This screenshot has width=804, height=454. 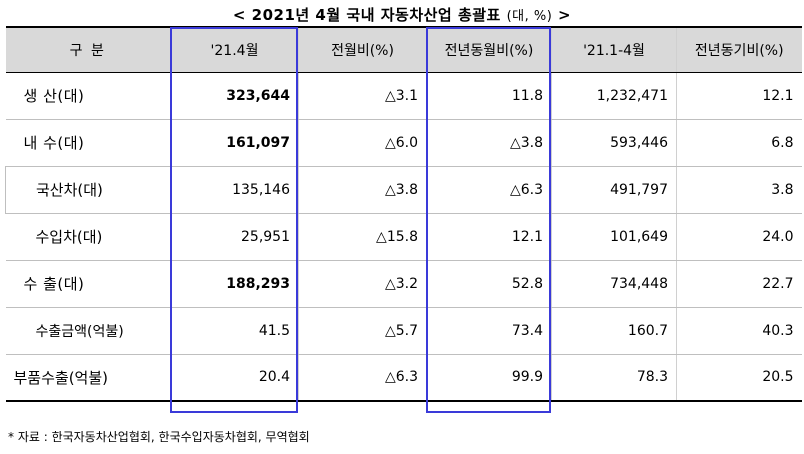 I want to click on cell: 52.8, so click(x=489, y=283).